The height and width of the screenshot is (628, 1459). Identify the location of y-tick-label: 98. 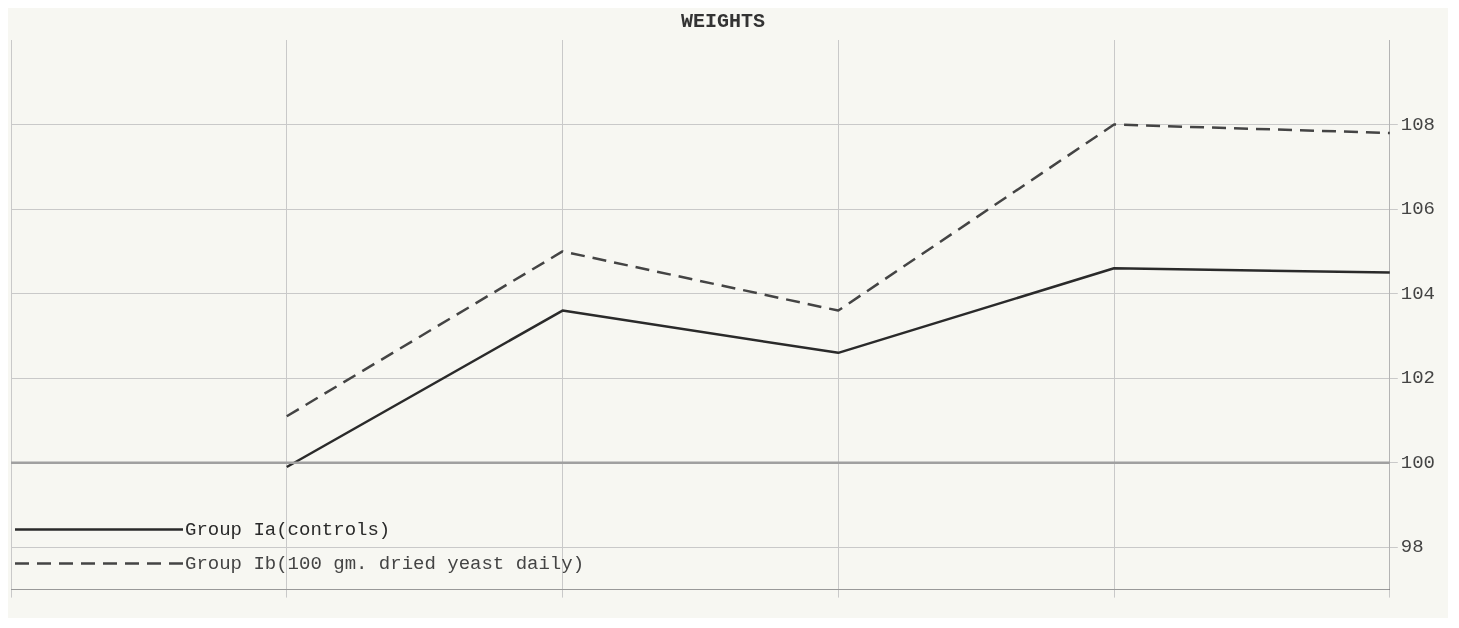
(1412, 547).